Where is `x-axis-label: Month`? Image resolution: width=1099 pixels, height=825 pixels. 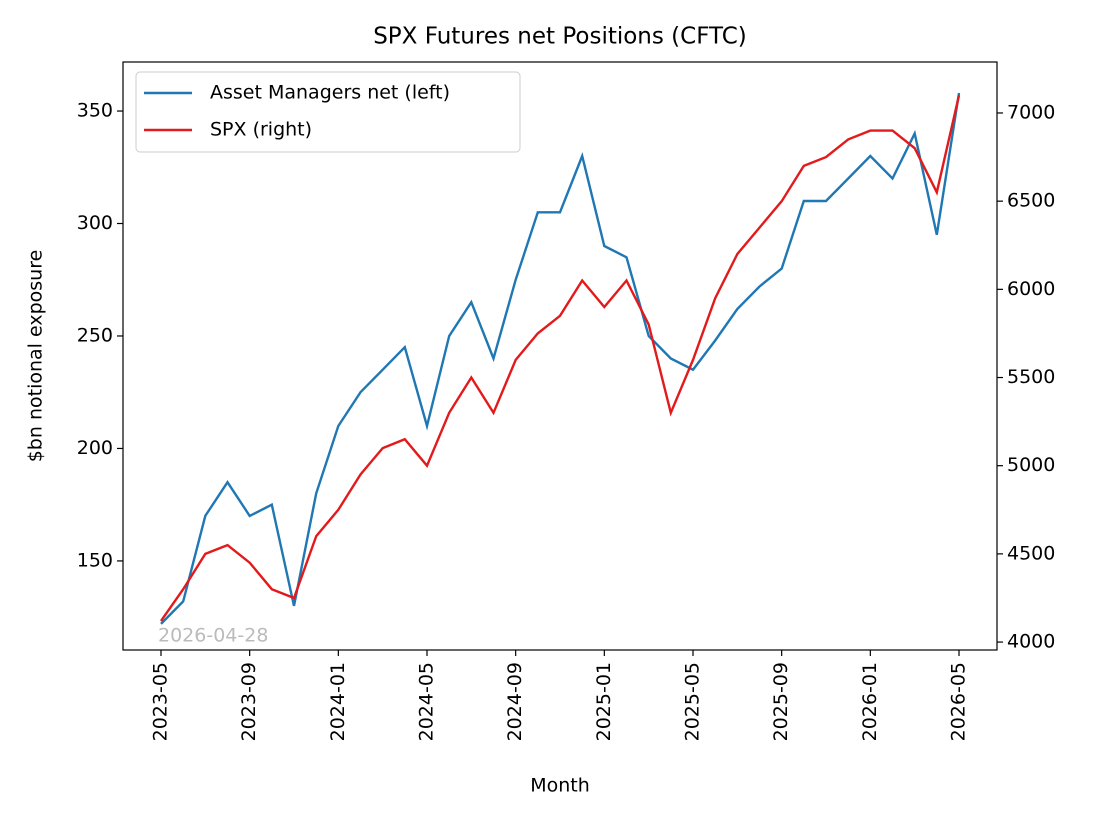 x-axis-label: Month is located at coordinates (560, 786).